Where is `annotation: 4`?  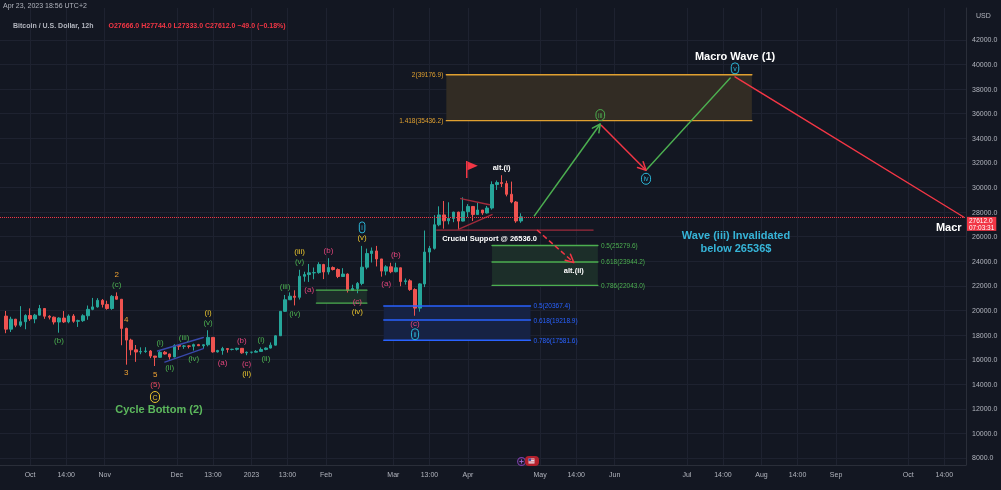 annotation: 4 is located at coordinates (127, 320).